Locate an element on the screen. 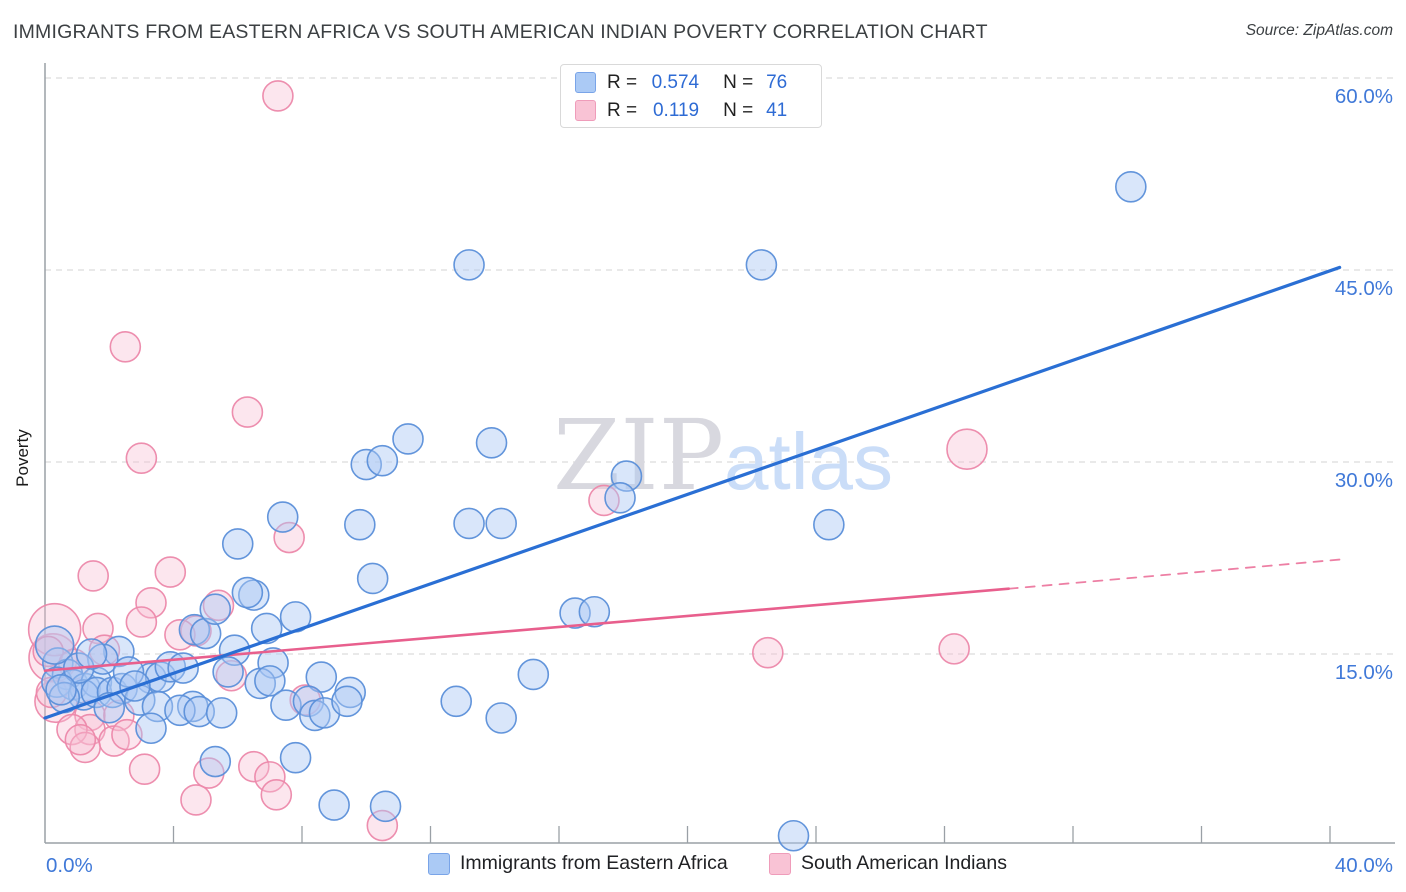 This screenshot has height=892, width=1406. bottom-legend-eastern-africa: Immigrants from Eastern Africa is located at coordinates (578, 863).